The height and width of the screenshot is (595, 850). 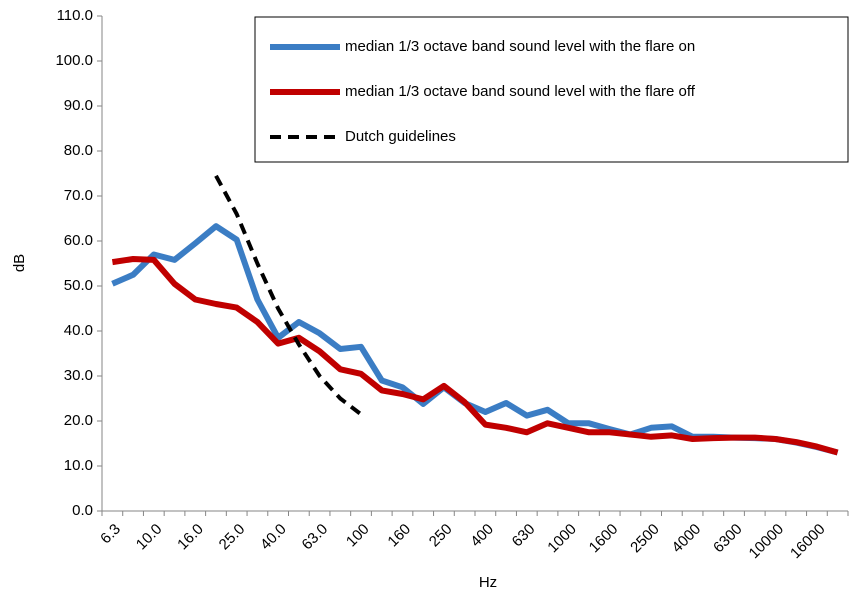 What do you see at coordinates (399, 536) in the screenshot?
I see `x-tick-label: 160` at bounding box center [399, 536].